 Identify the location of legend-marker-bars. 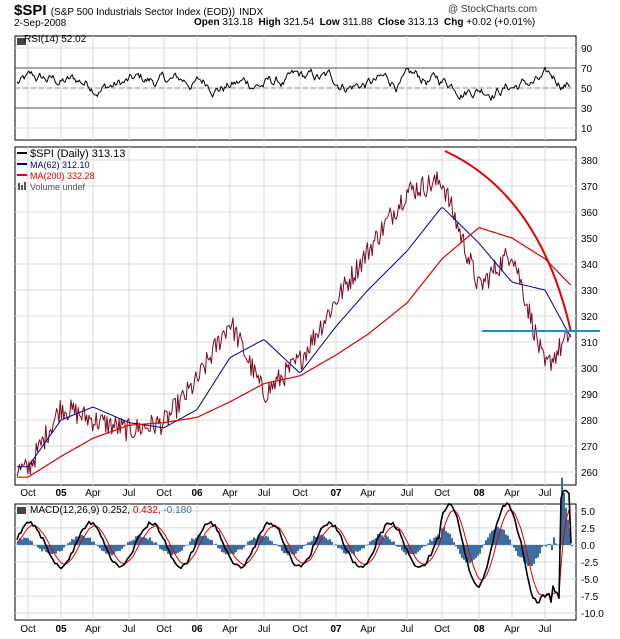
(25, 186).